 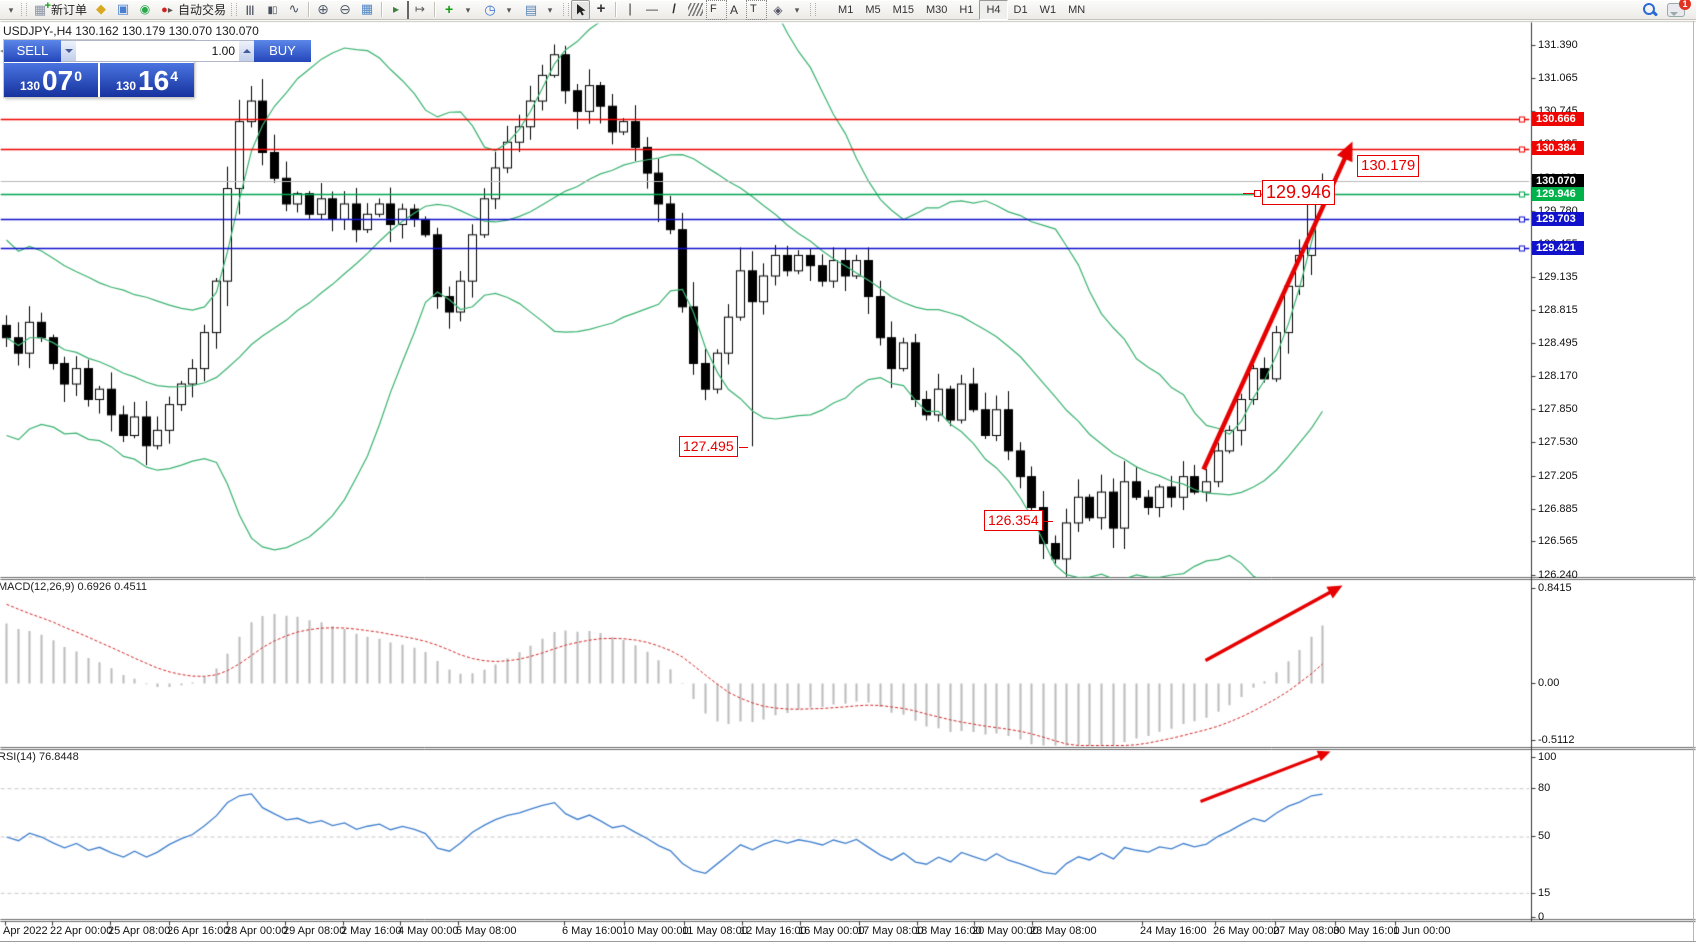 What do you see at coordinates (25, 931) in the screenshot?
I see `time-axis-label: Apr 2022` at bounding box center [25, 931].